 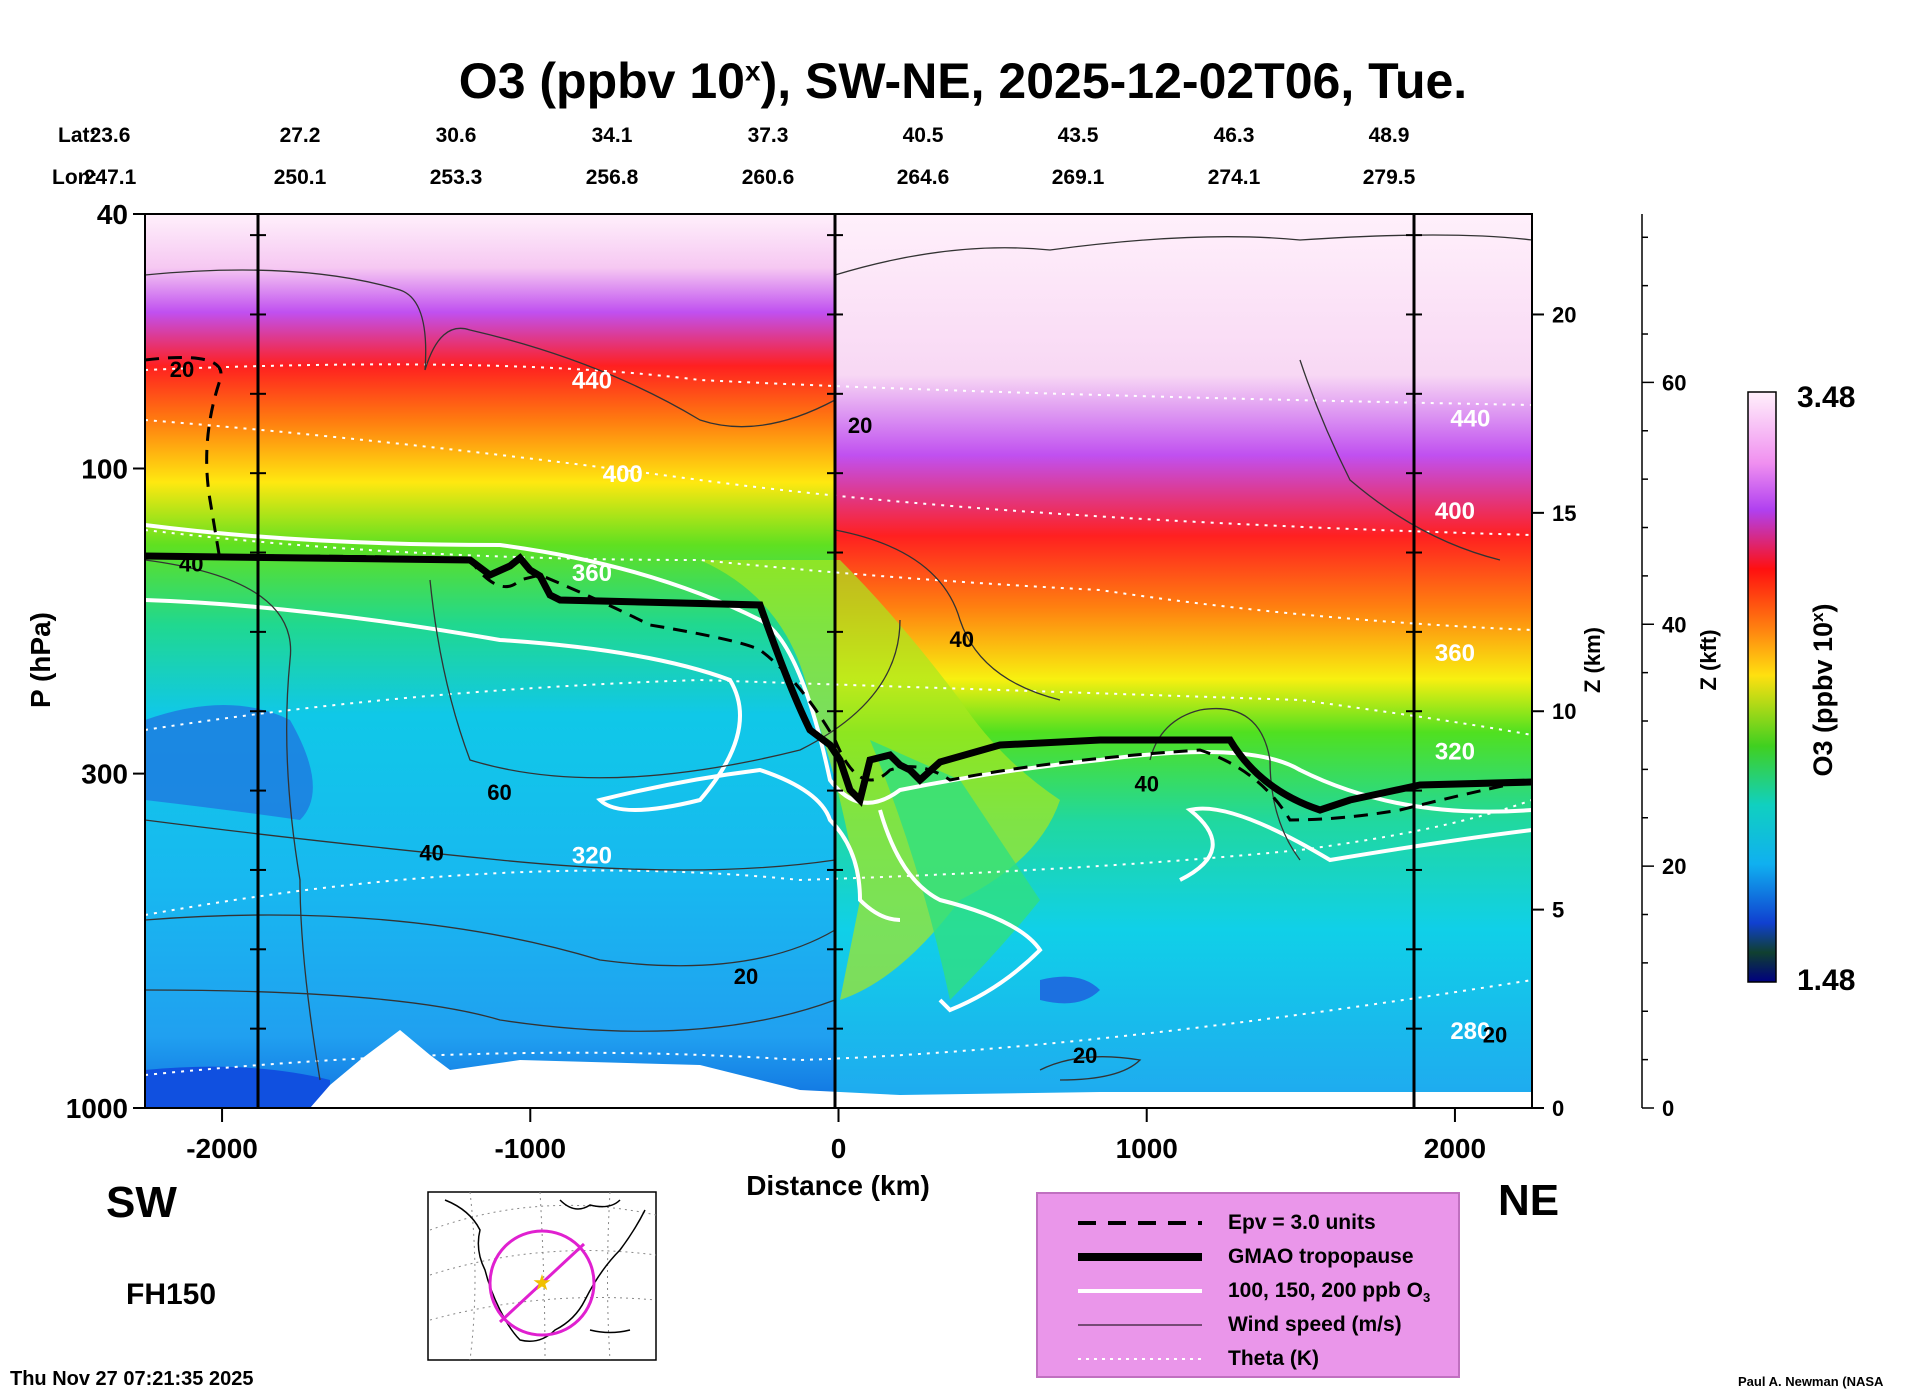 I want to click on z-km-tick-label: 15, so click(x=1564, y=513).